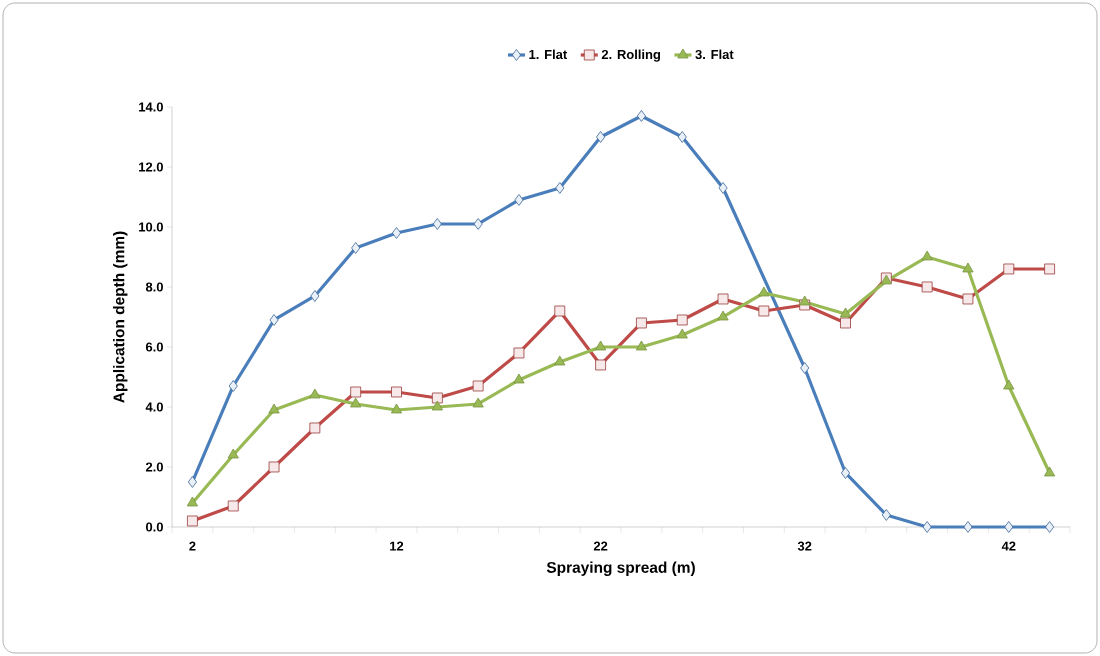 The height and width of the screenshot is (656, 1100). What do you see at coordinates (154, 347) in the screenshot?
I see `y-tick-label: 6.0` at bounding box center [154, 347].